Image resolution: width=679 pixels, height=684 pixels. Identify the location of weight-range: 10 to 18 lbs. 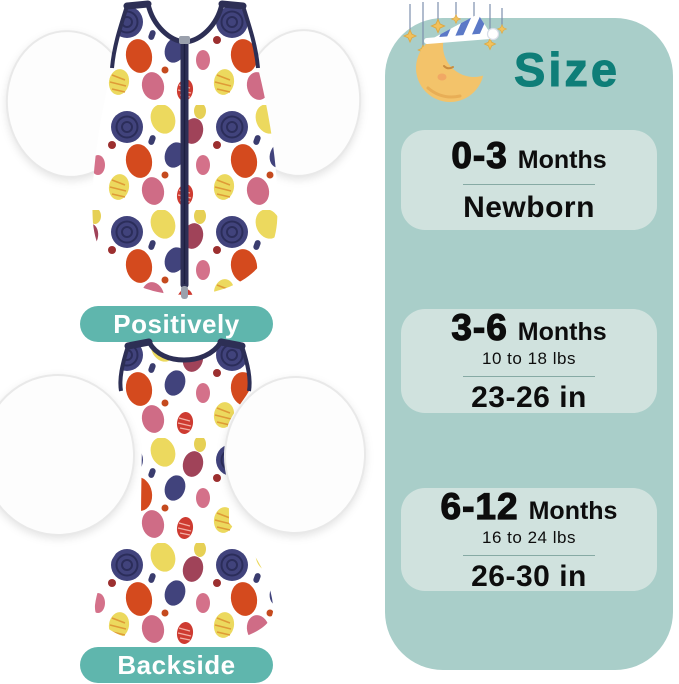
(529, 358).